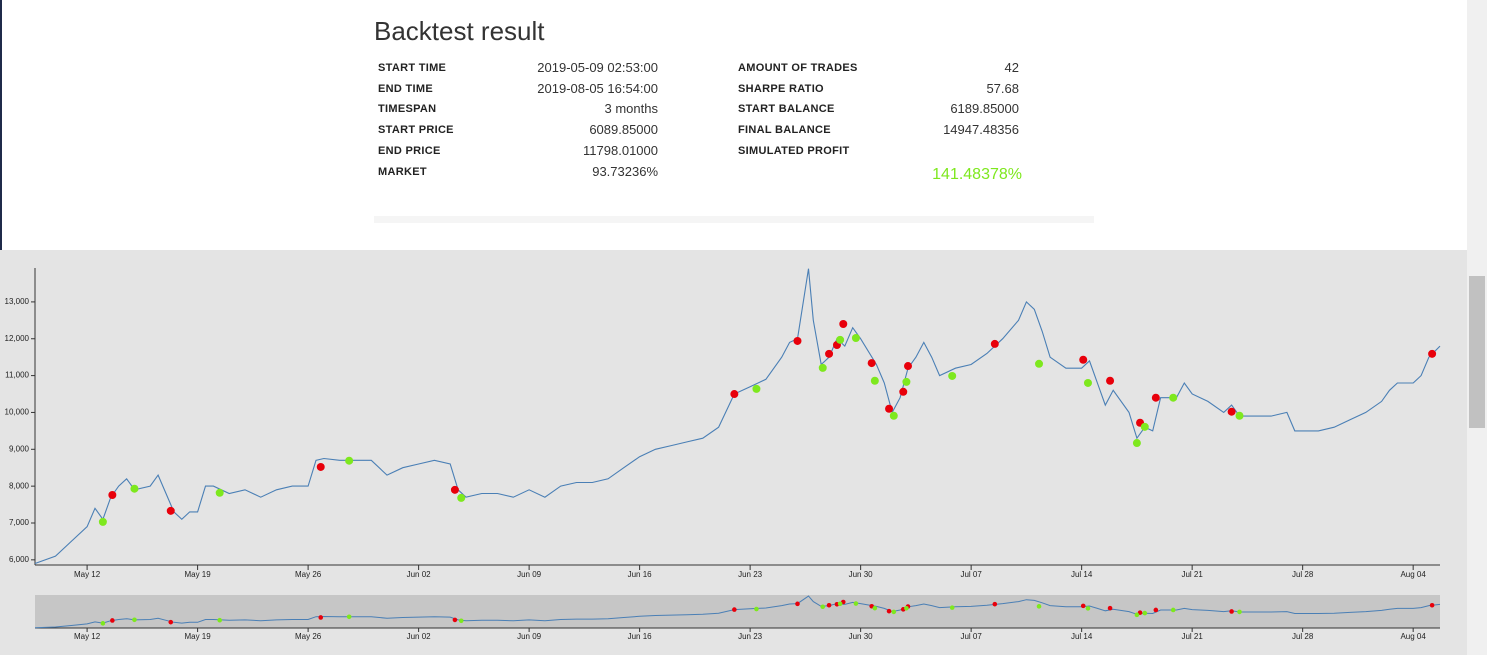 The width and height of the screenshot is (1487, 655). What do you see at coordinates (623, 129) in the screenshot?
I see `stat-value: 6089.85000` at bounding box center [623, 129].